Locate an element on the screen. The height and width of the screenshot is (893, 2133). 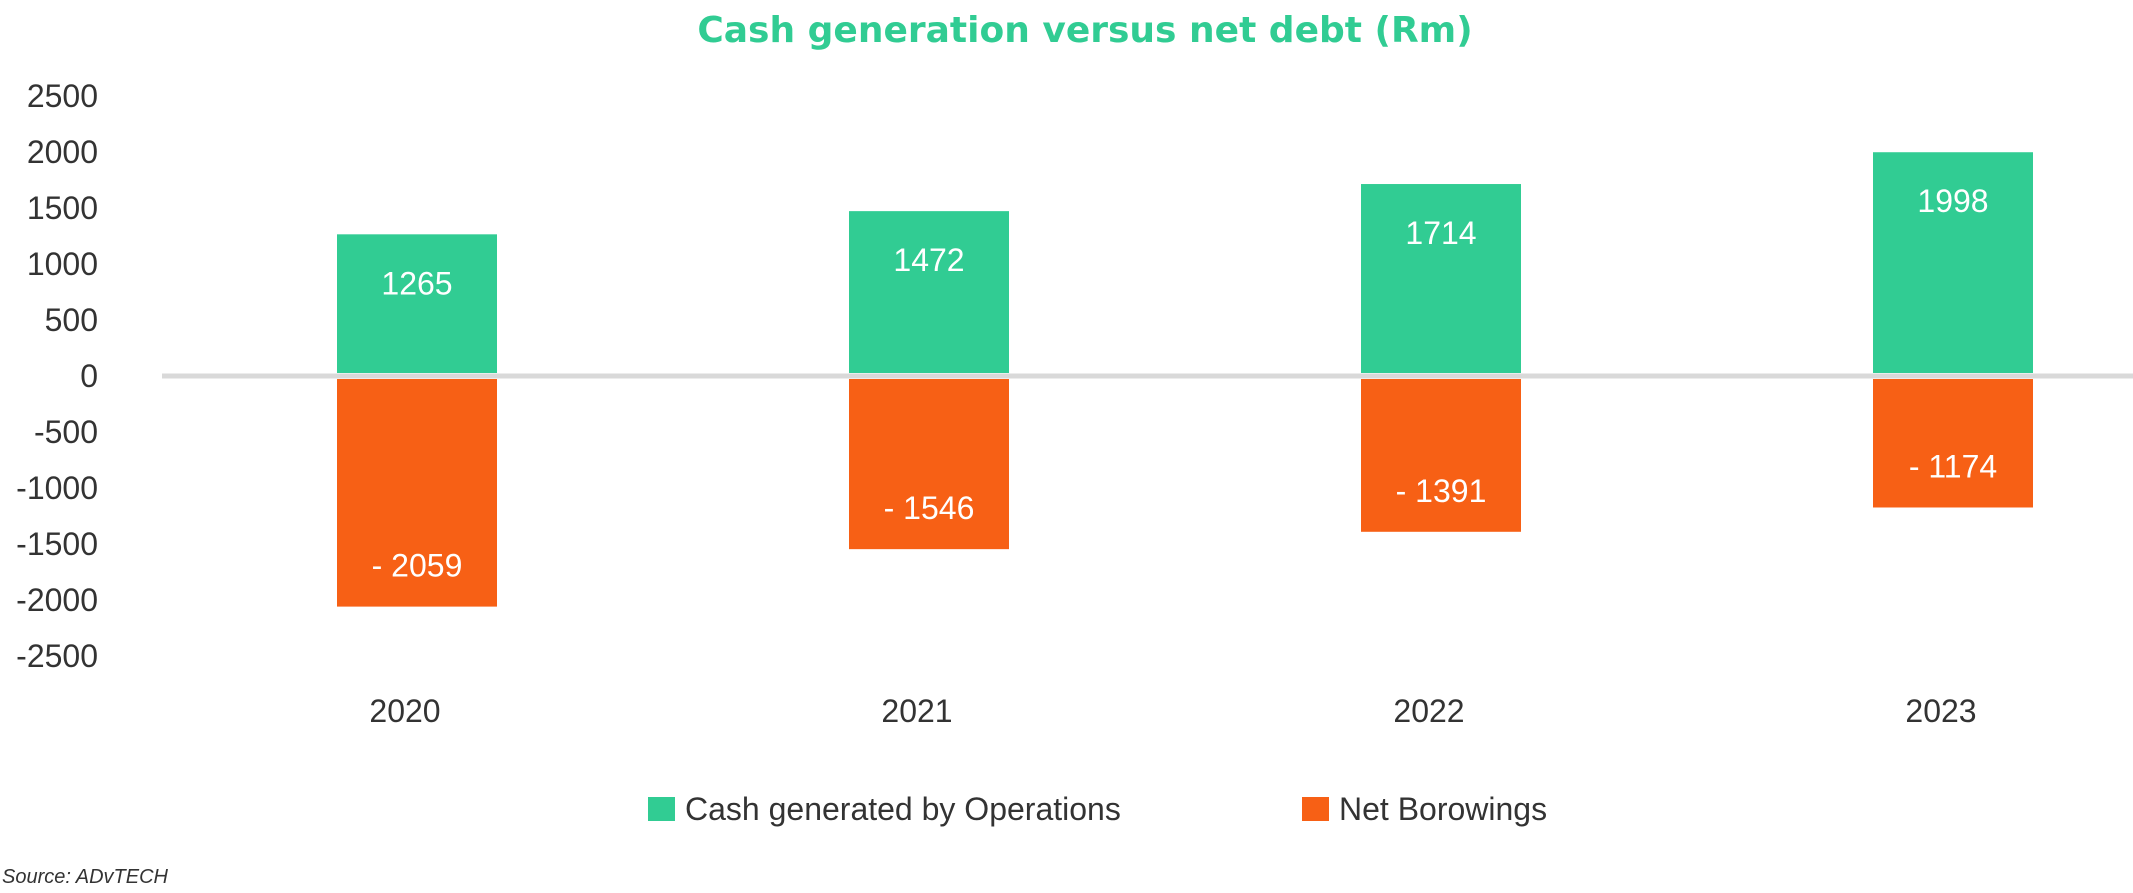
y-tick-label: -1000 is located at coordinates (57, 488).